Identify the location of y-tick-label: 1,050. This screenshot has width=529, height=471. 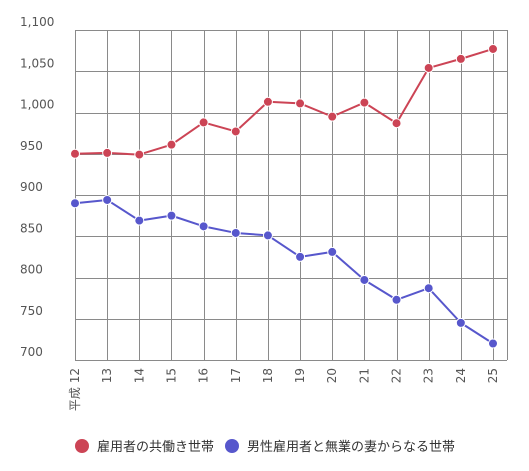
(37, 63).